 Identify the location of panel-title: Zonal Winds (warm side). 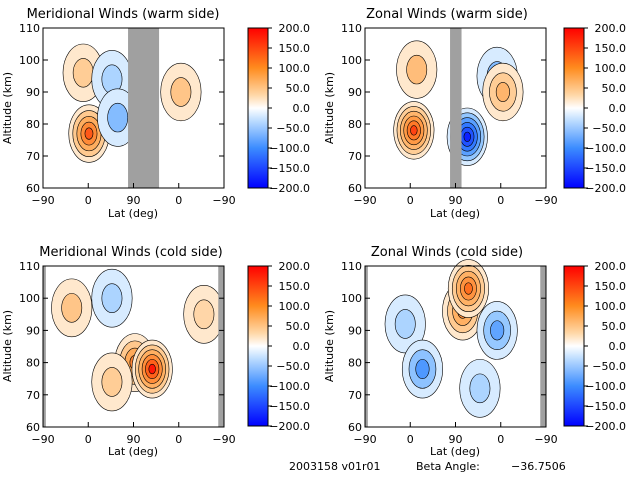
(447, 14).